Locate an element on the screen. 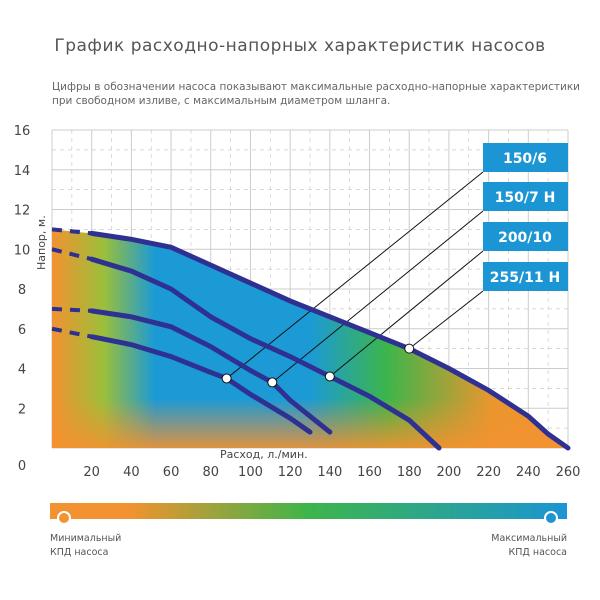 This screenshot has height=600, width=600. y-tick-label: 12 is located at coordinates (22, 211).